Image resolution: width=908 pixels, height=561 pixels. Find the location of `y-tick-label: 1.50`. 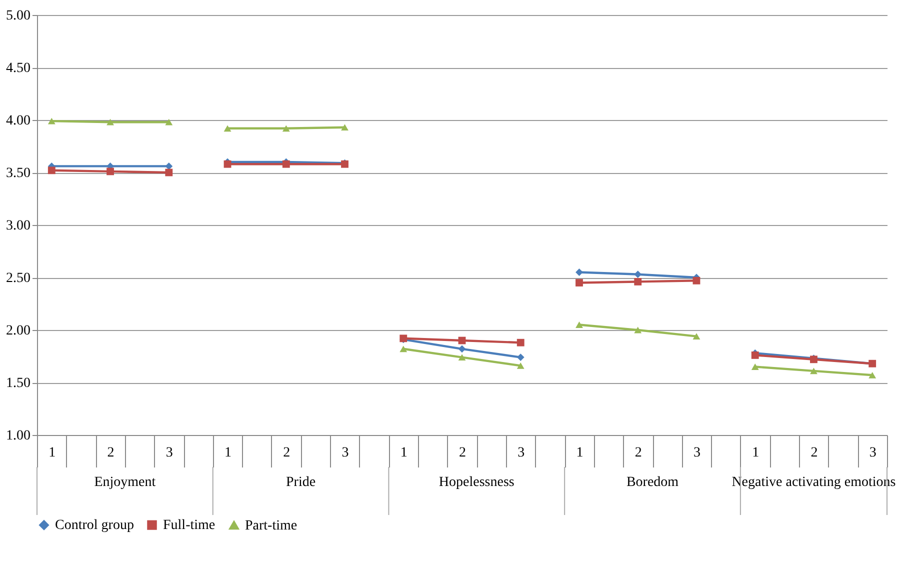

y-tick-label: 1.50 is located at coordinates (18, 383).